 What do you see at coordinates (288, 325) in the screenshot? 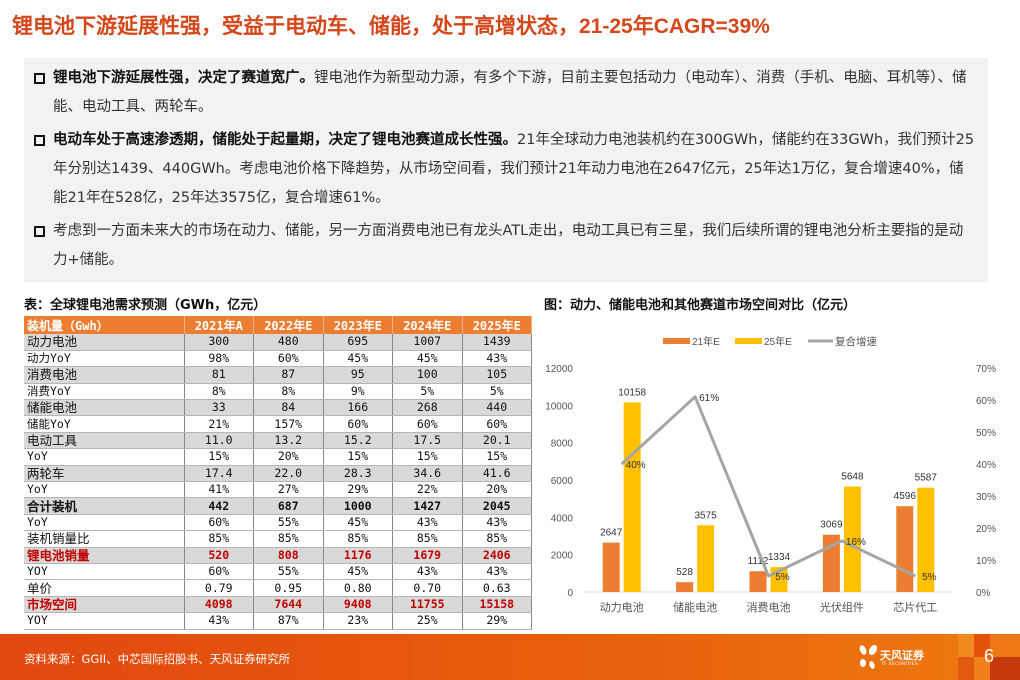
I see `column-header: 2022年E` at bounding box center [288, 325].